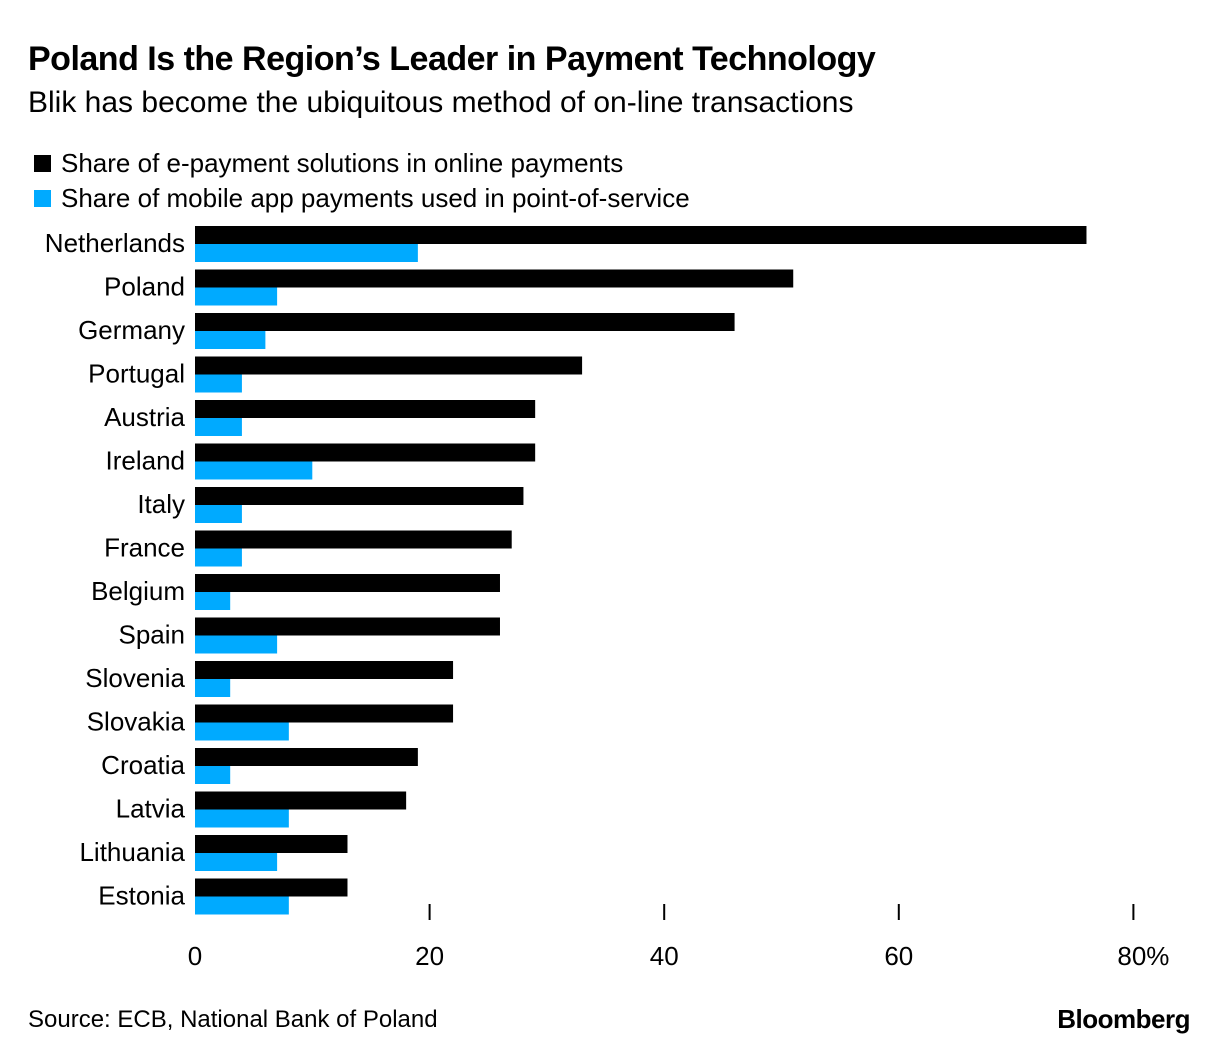  What do you see at coordinates (152, 635) in the screenshot?
I see `category-label: Spain` at bounding box center [152, 635].